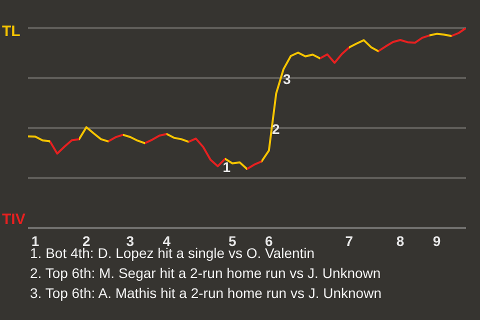  Describe the element at coordinates (206, 273) in the screenshot. I see `text: 2. Top 6th: M. Segar hit a 2-run home run vs J. Unknown` at that location.